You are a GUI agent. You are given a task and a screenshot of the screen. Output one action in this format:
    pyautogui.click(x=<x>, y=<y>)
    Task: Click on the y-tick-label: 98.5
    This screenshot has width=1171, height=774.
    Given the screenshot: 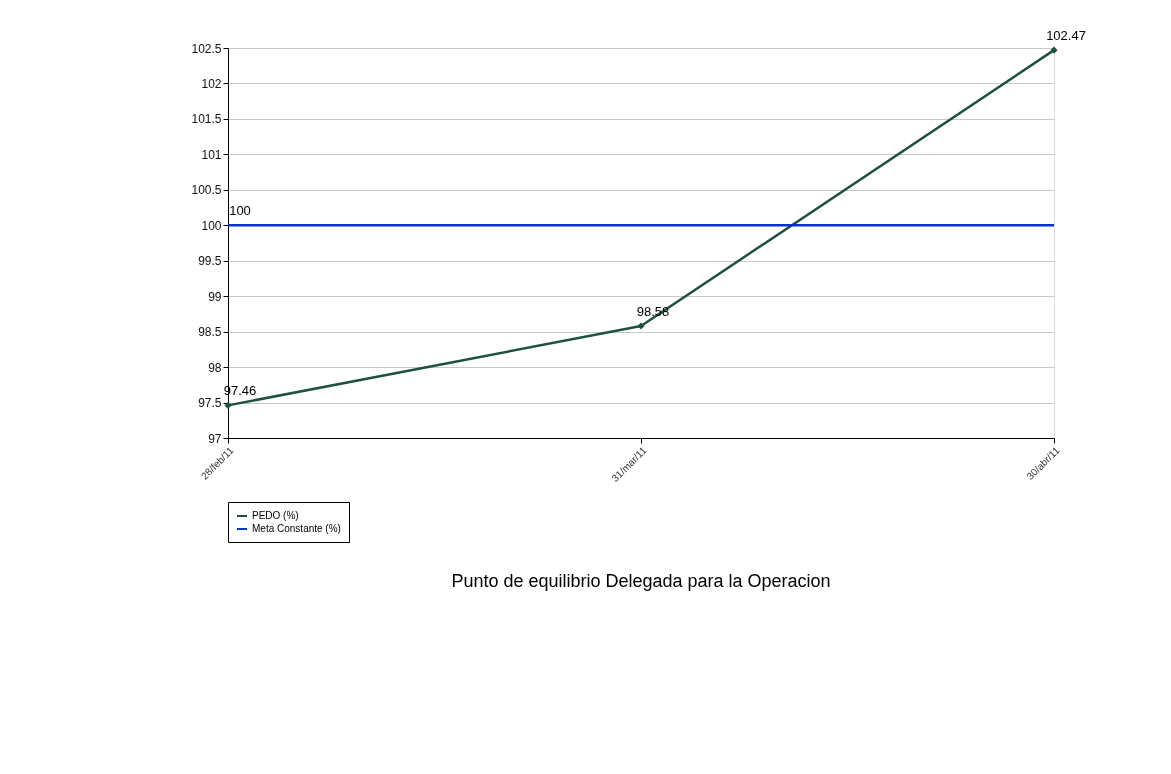 What is the action you would take?
    pyautogui.click(x=210, y=332)
    